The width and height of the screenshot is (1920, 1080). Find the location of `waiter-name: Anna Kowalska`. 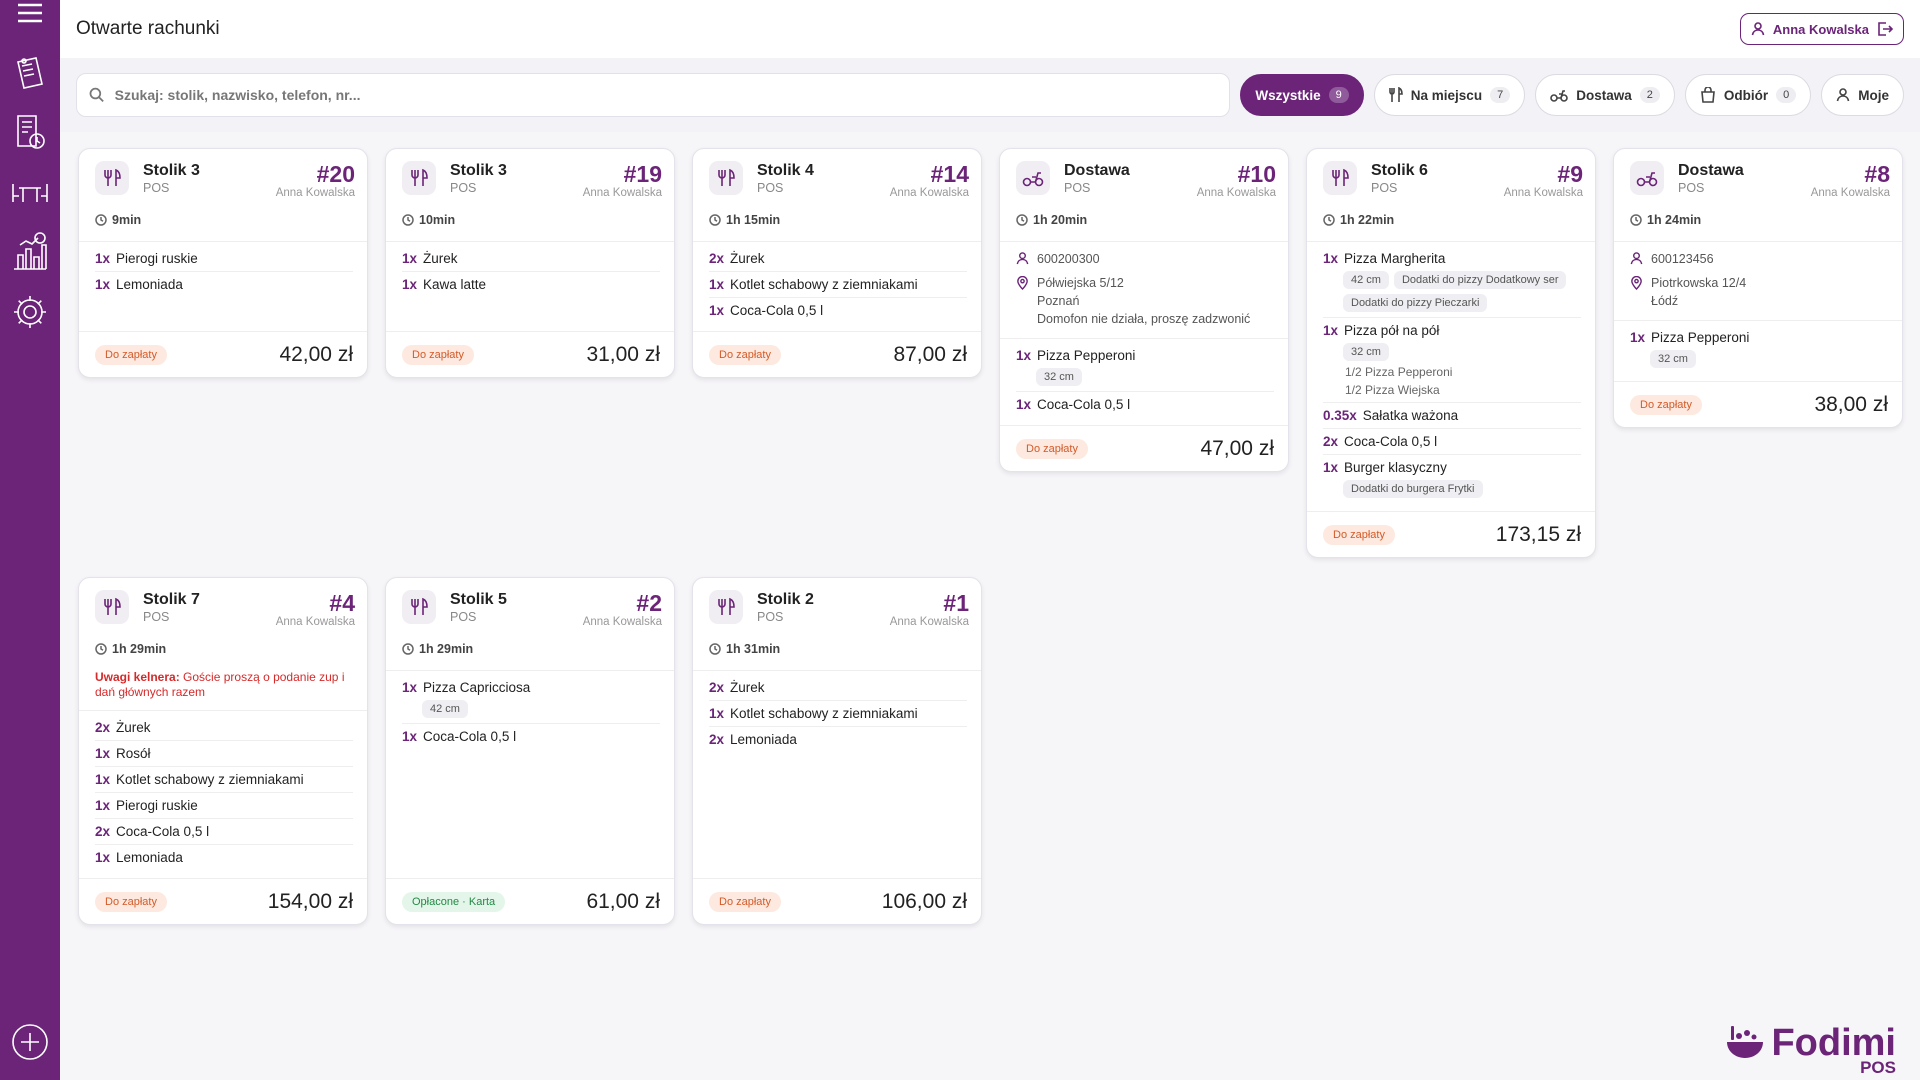

waiter-name: Anna Kowalska is located at coordinates (622, 193).